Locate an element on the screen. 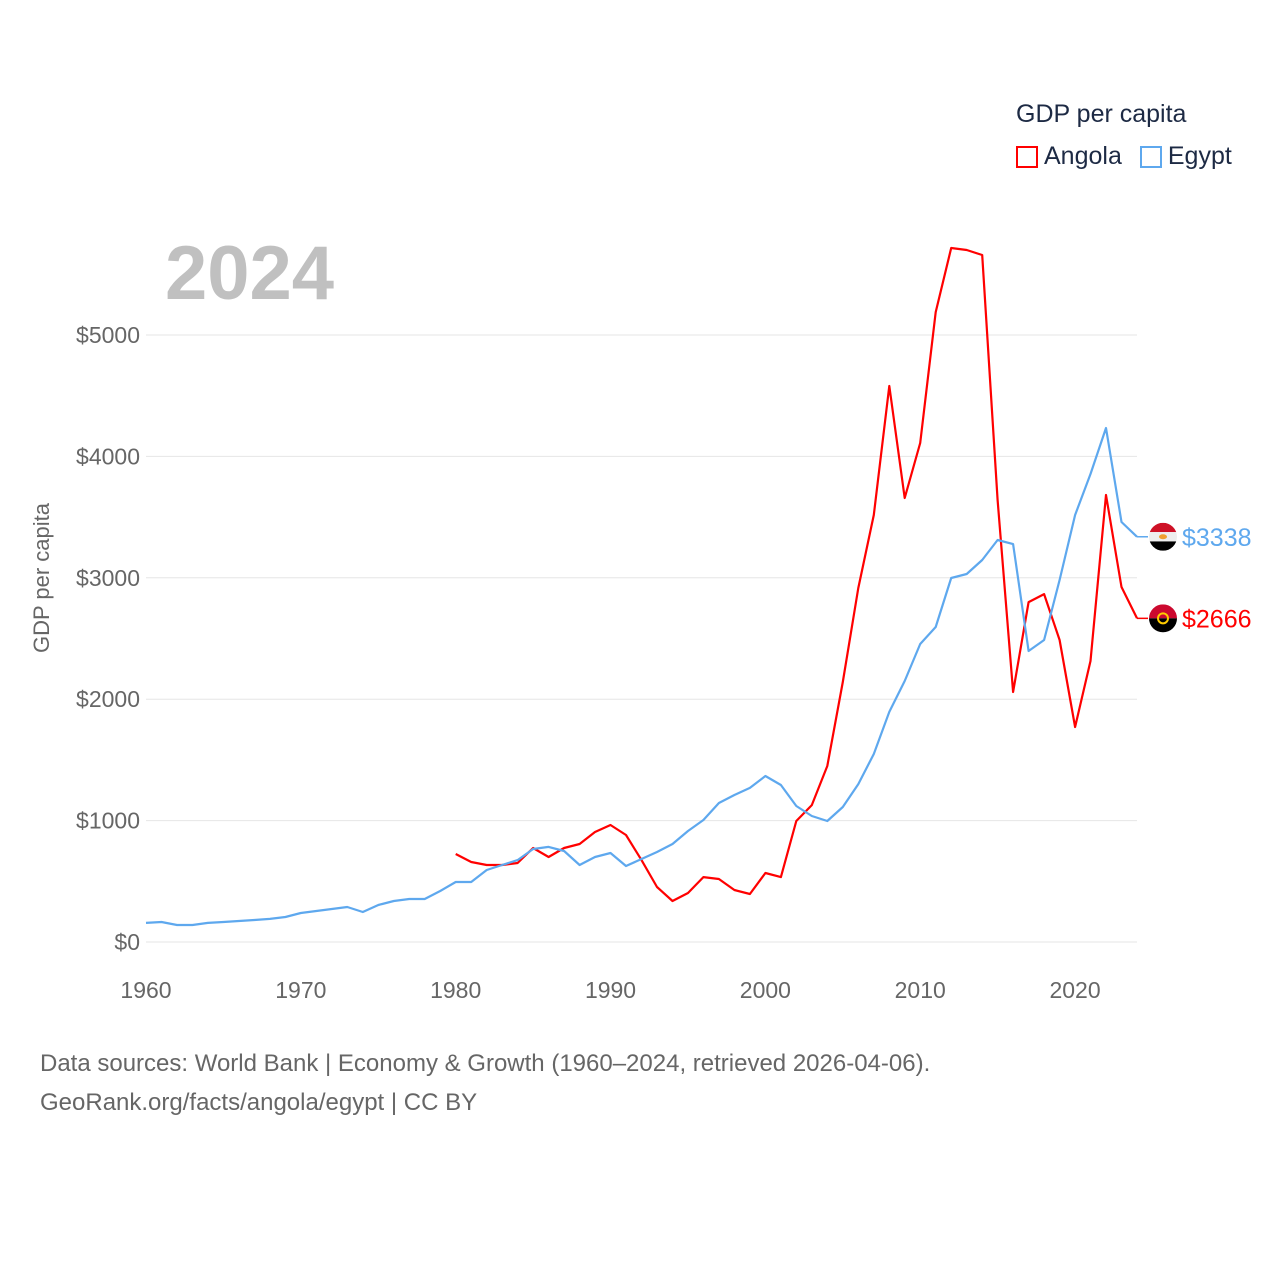 The height and width of the screenshot is (1280, 1280). y-tick-label: $4000 is located at coordinates (108, 456).